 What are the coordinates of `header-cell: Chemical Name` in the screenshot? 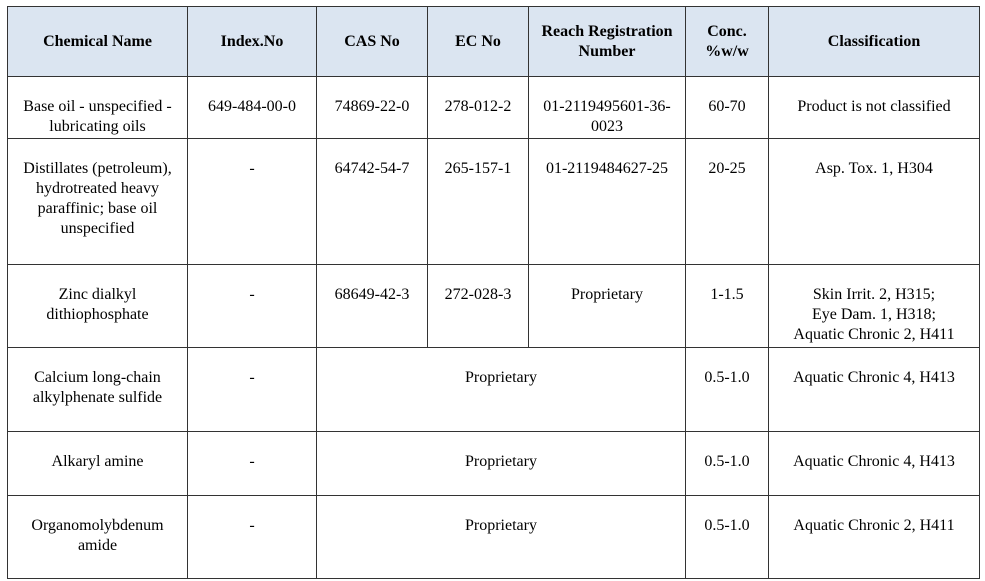 It's located at (97, 41).